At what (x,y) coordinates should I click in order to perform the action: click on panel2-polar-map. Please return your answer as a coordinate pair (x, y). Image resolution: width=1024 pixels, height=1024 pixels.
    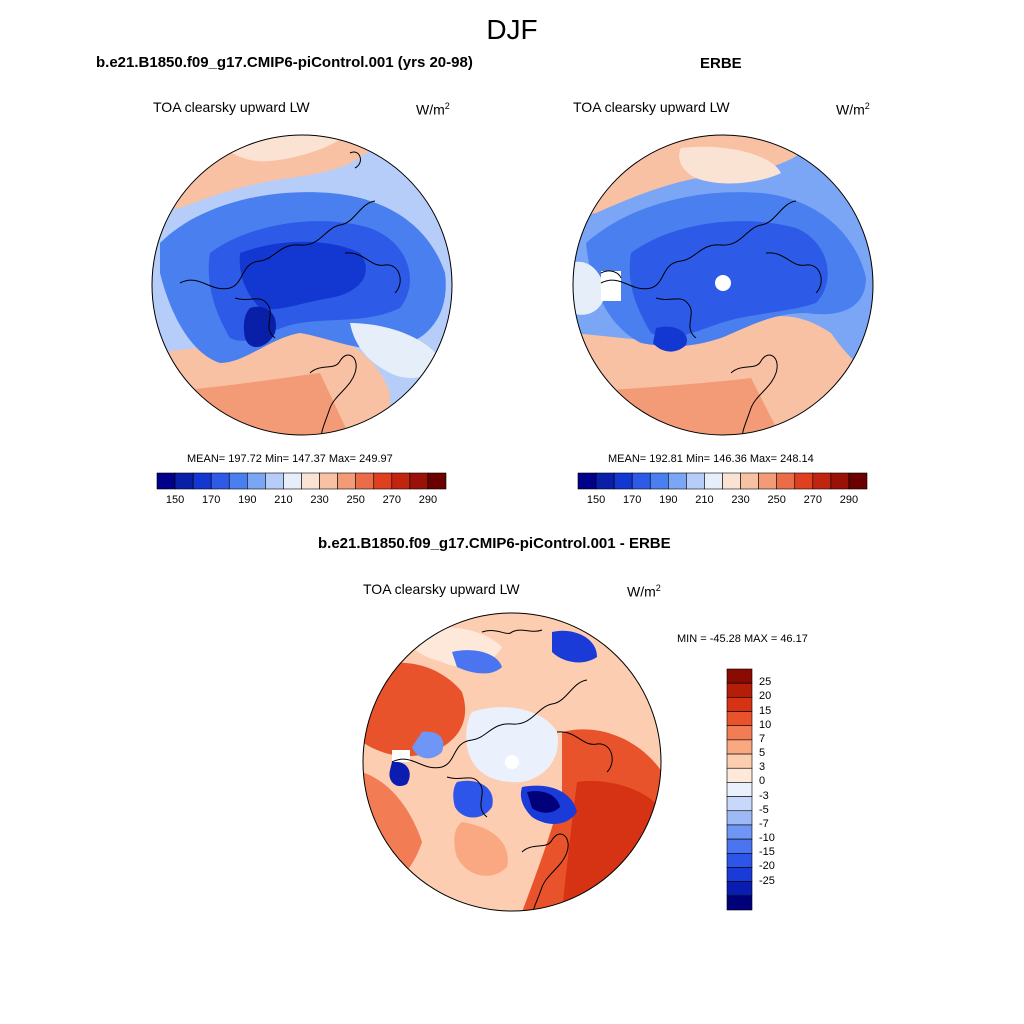
    Looking at the image, I should click on (723, 285).